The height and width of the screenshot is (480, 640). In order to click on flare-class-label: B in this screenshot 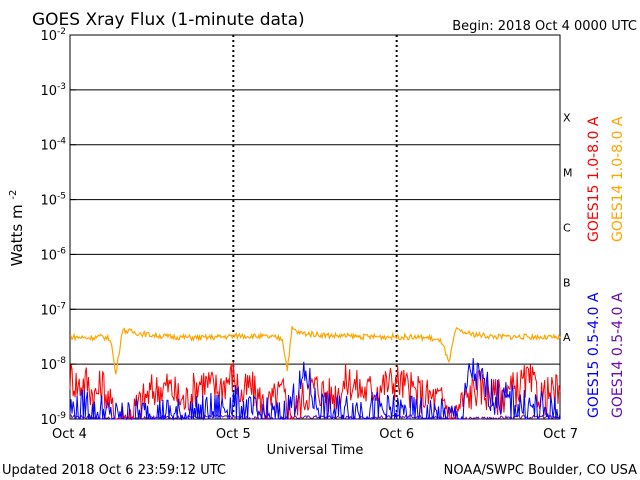, I will do `click(567, 282)`.